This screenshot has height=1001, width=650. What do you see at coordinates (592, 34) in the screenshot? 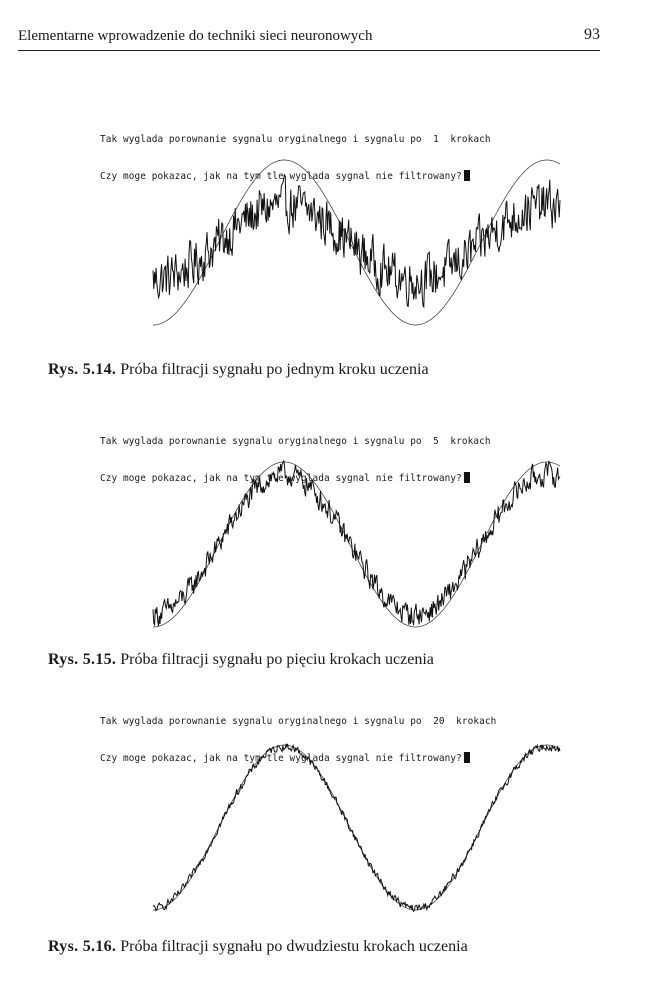
I see `page-number: 93` at bounding box center [592, 34].